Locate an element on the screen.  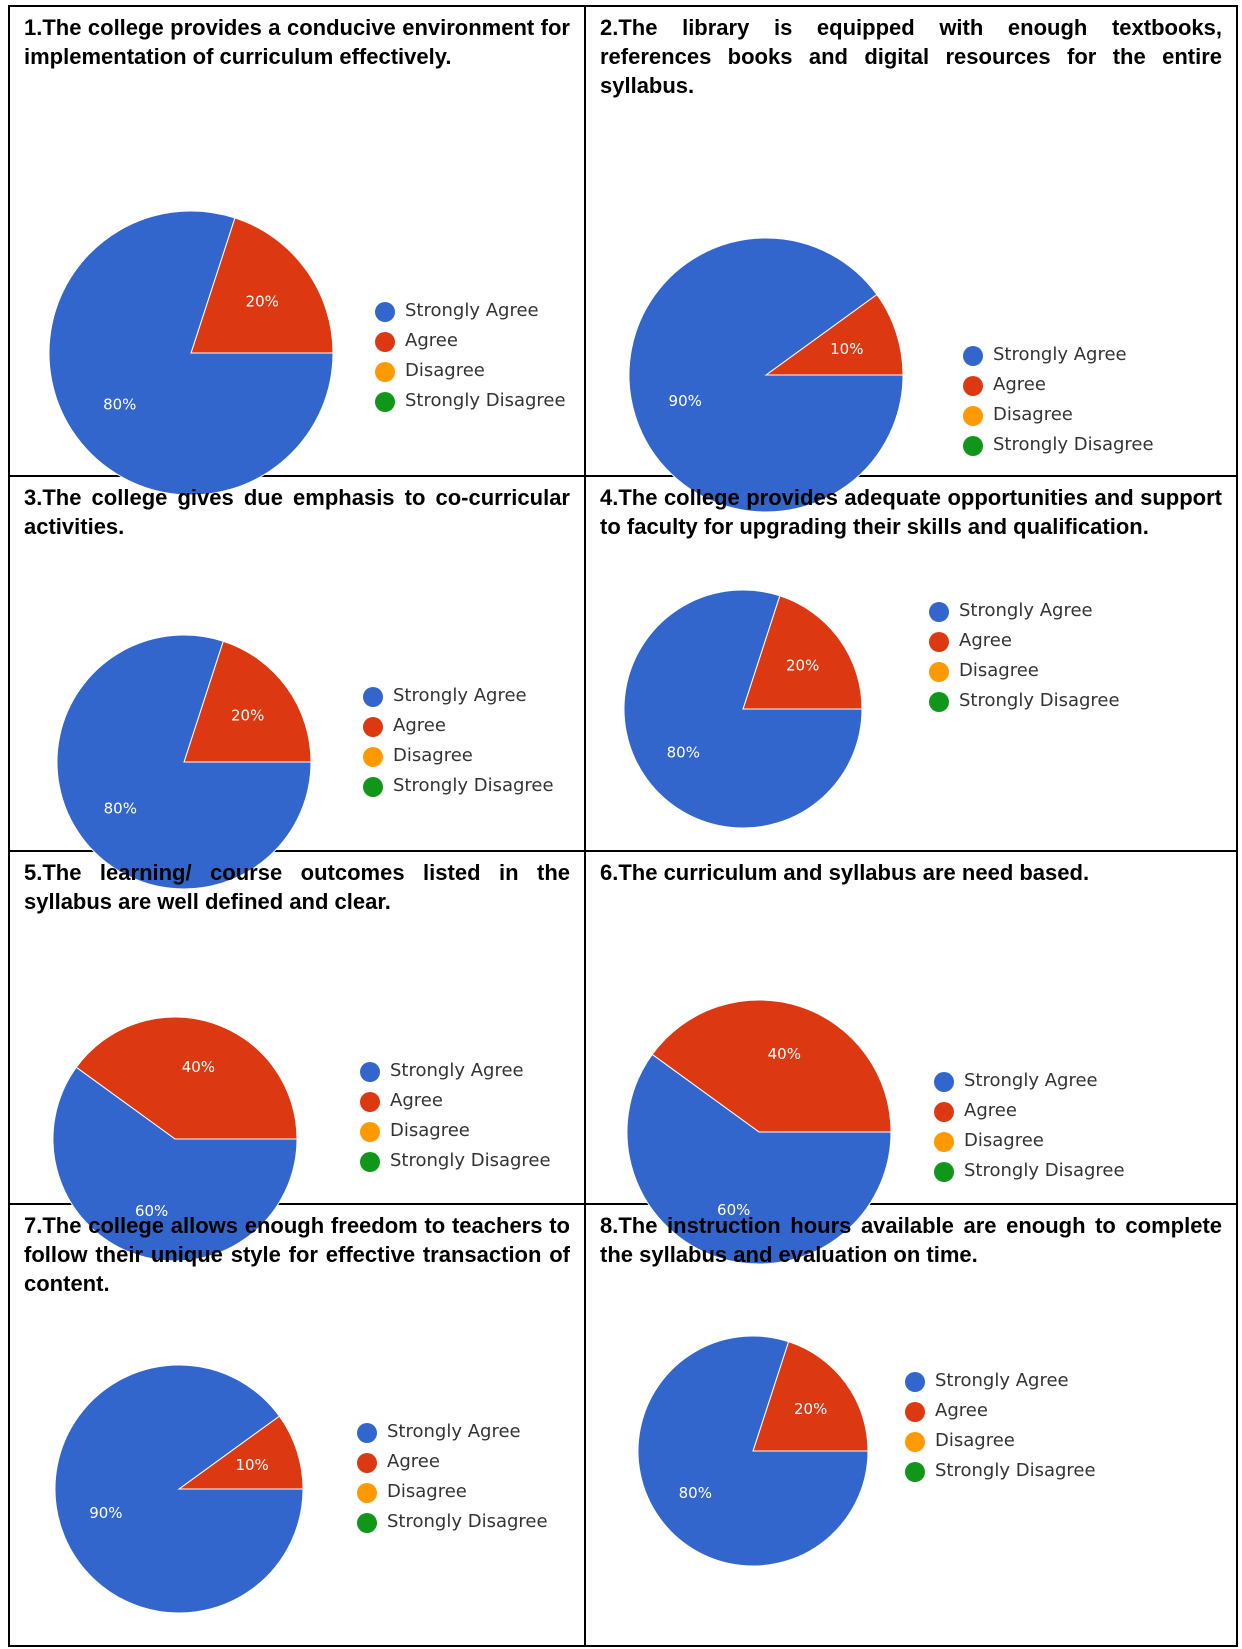
row-divider is located at coordinates (623, 476).